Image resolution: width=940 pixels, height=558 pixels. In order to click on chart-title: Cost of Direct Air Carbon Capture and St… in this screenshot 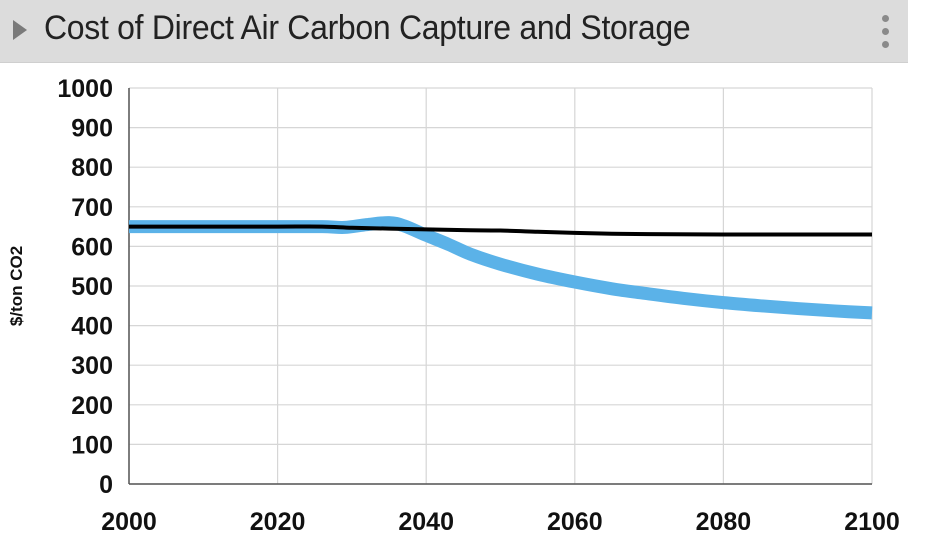, I will do `click(367, 28)`.